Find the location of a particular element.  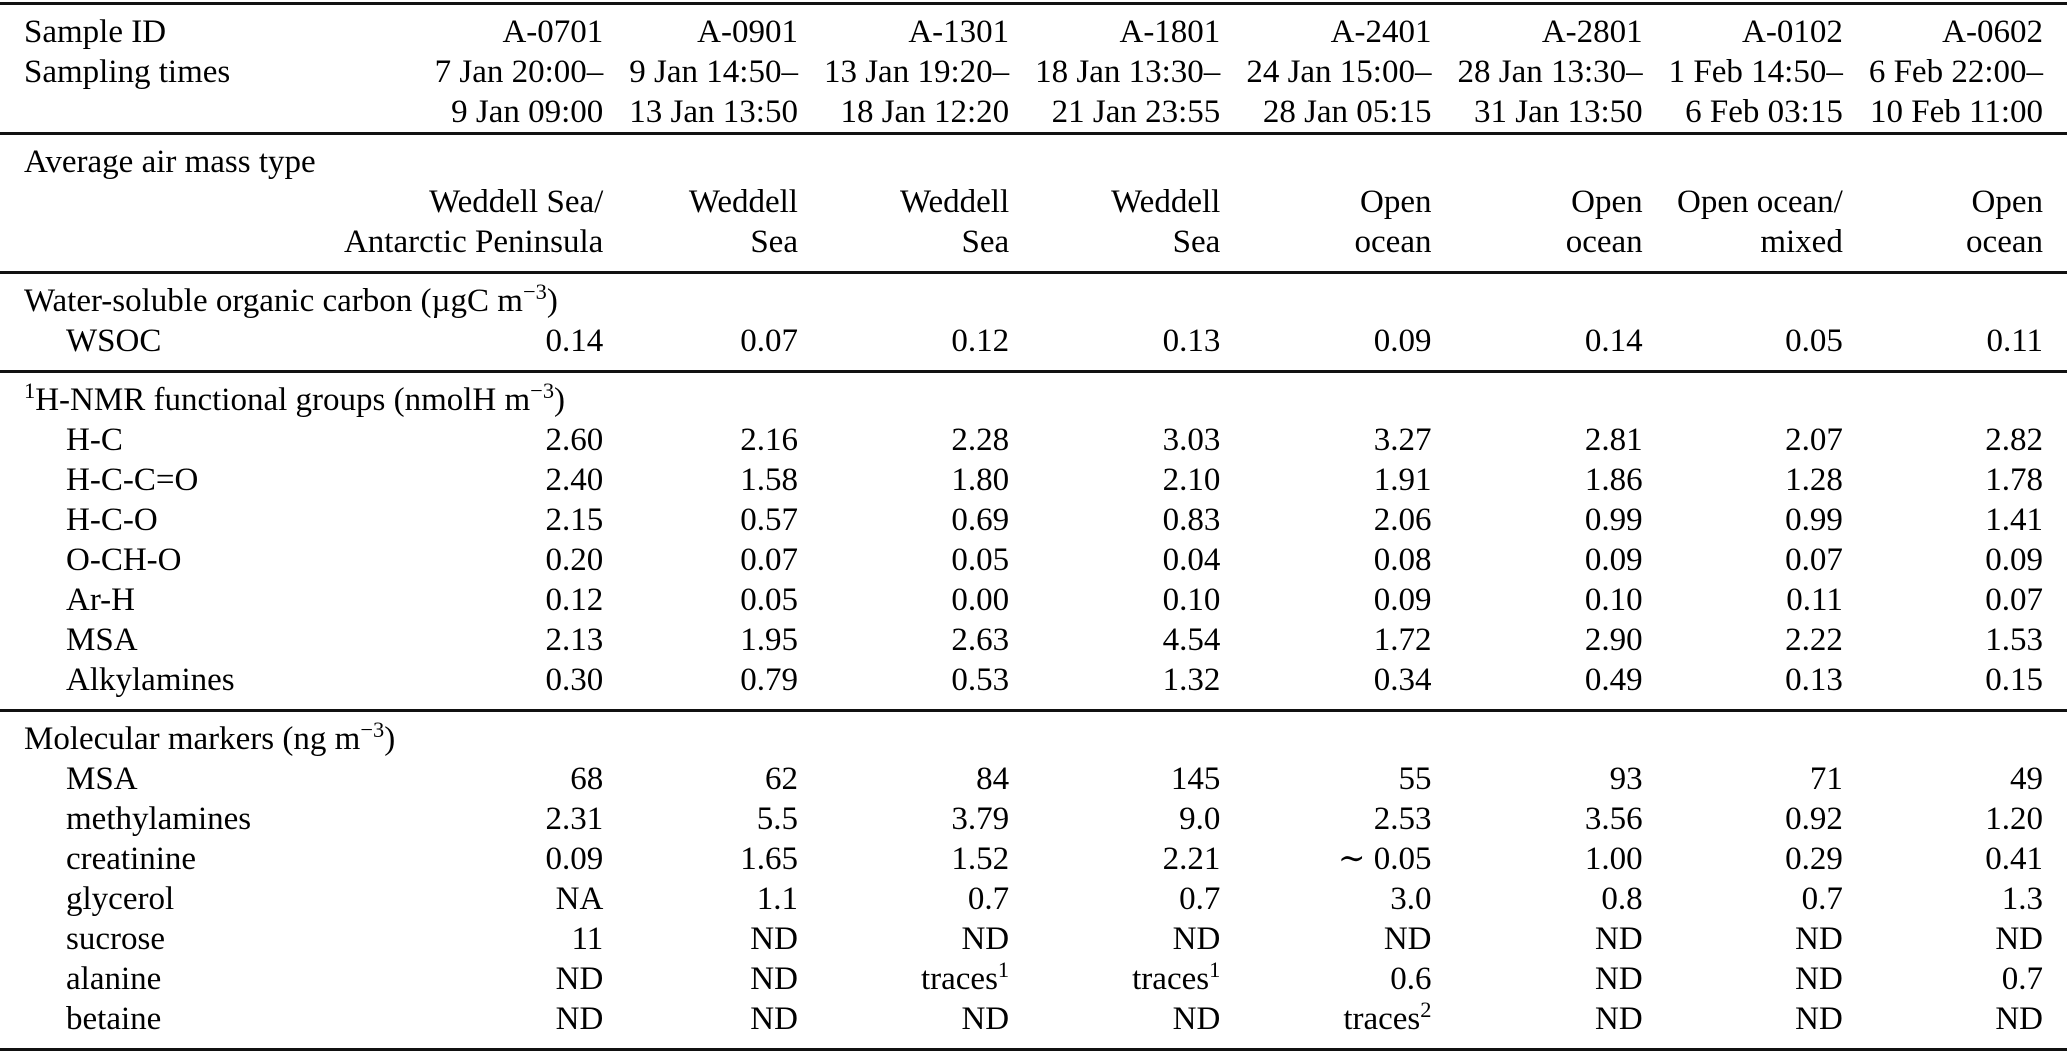

row-label: O-CH-O is located at coordinates (124, 560).